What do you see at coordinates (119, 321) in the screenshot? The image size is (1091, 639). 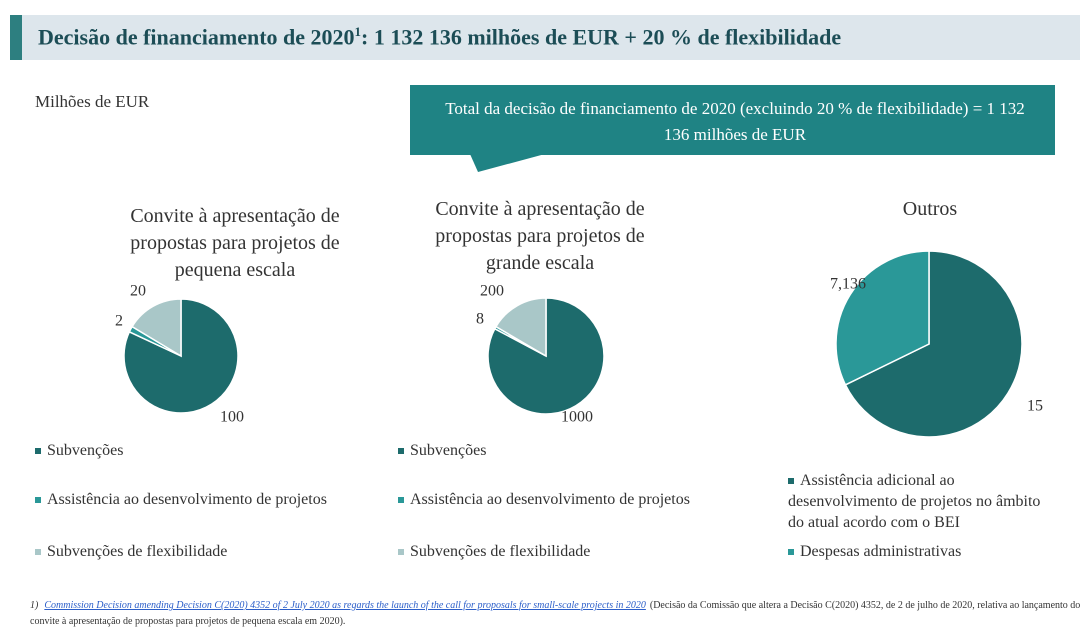 I see `data-label: 2` at bounding box center [119, 321].